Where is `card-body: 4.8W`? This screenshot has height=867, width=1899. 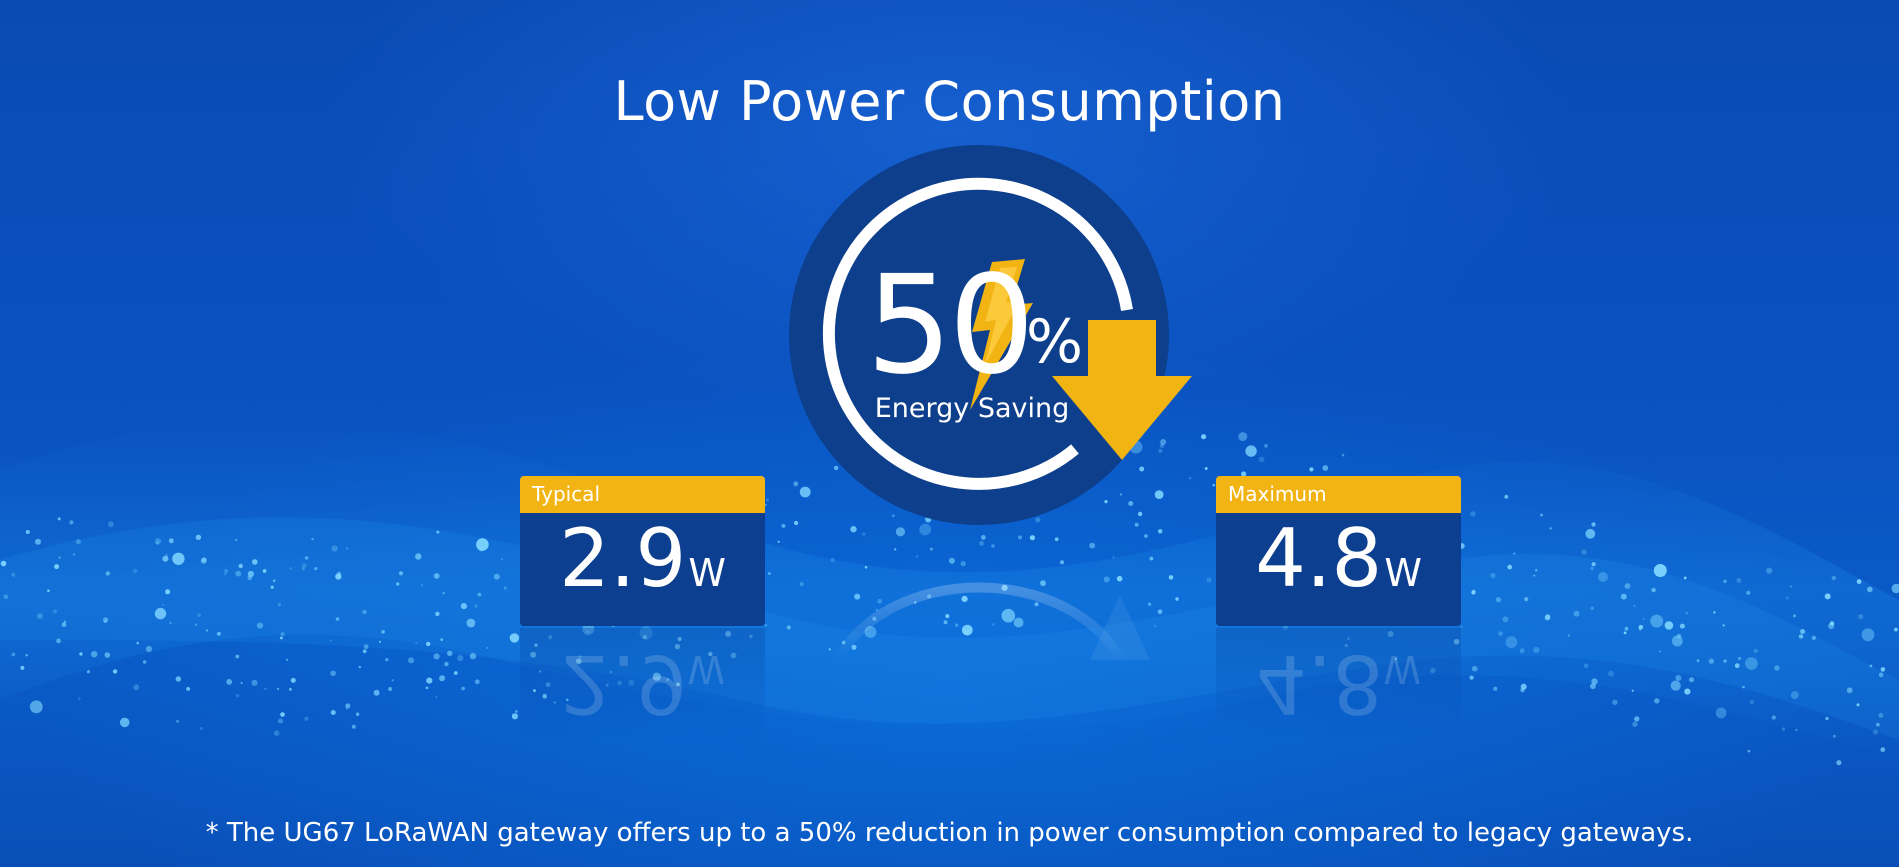 card-body: 4.8W is located at coordinates (1338, 569).